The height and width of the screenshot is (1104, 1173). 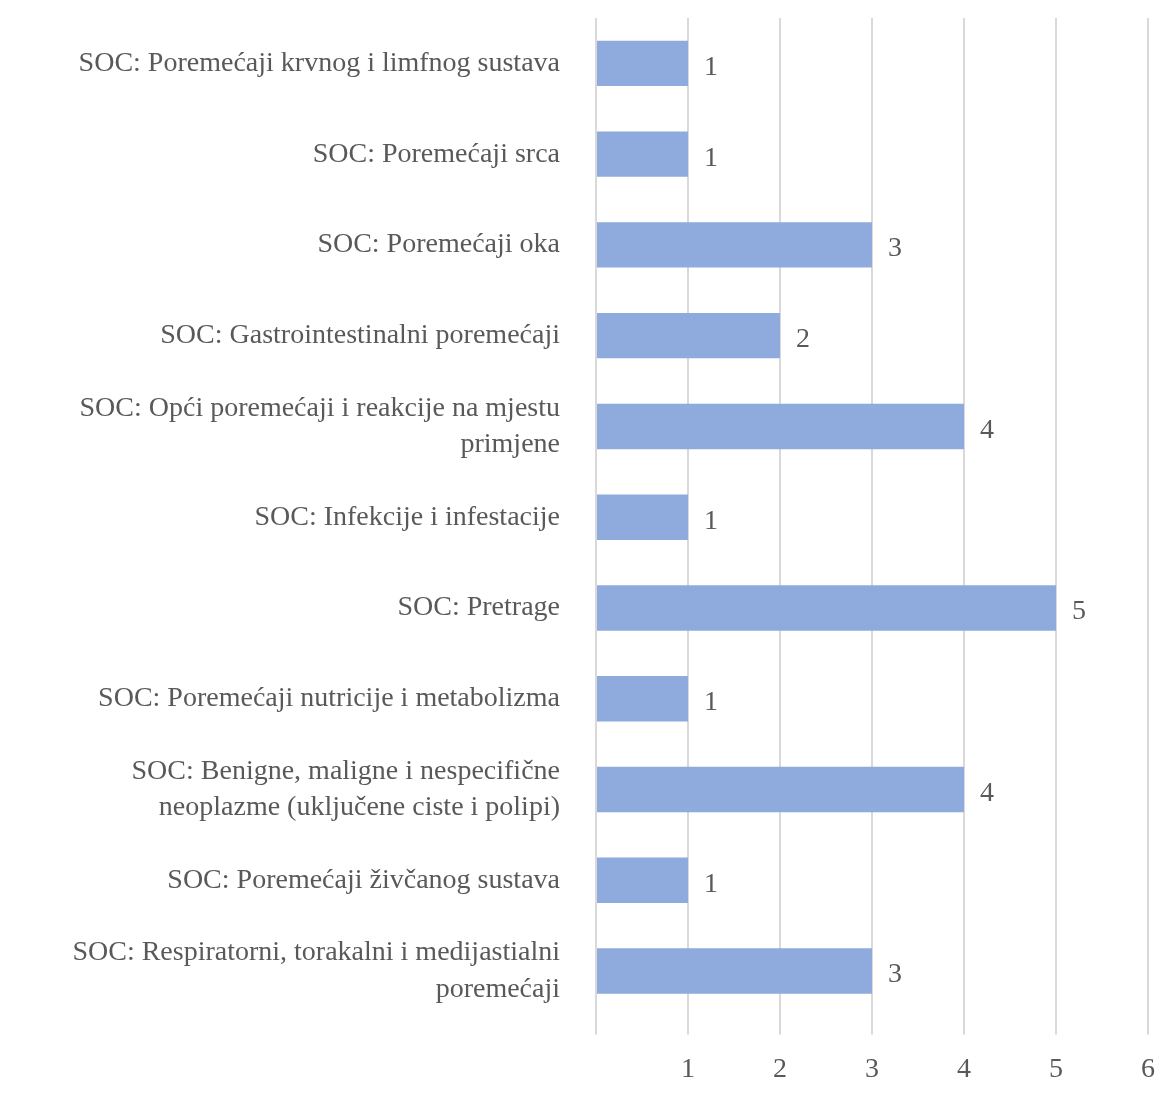 I want to click on y-tick-label: SOC: Pretrage, so click(x=478, y=606).